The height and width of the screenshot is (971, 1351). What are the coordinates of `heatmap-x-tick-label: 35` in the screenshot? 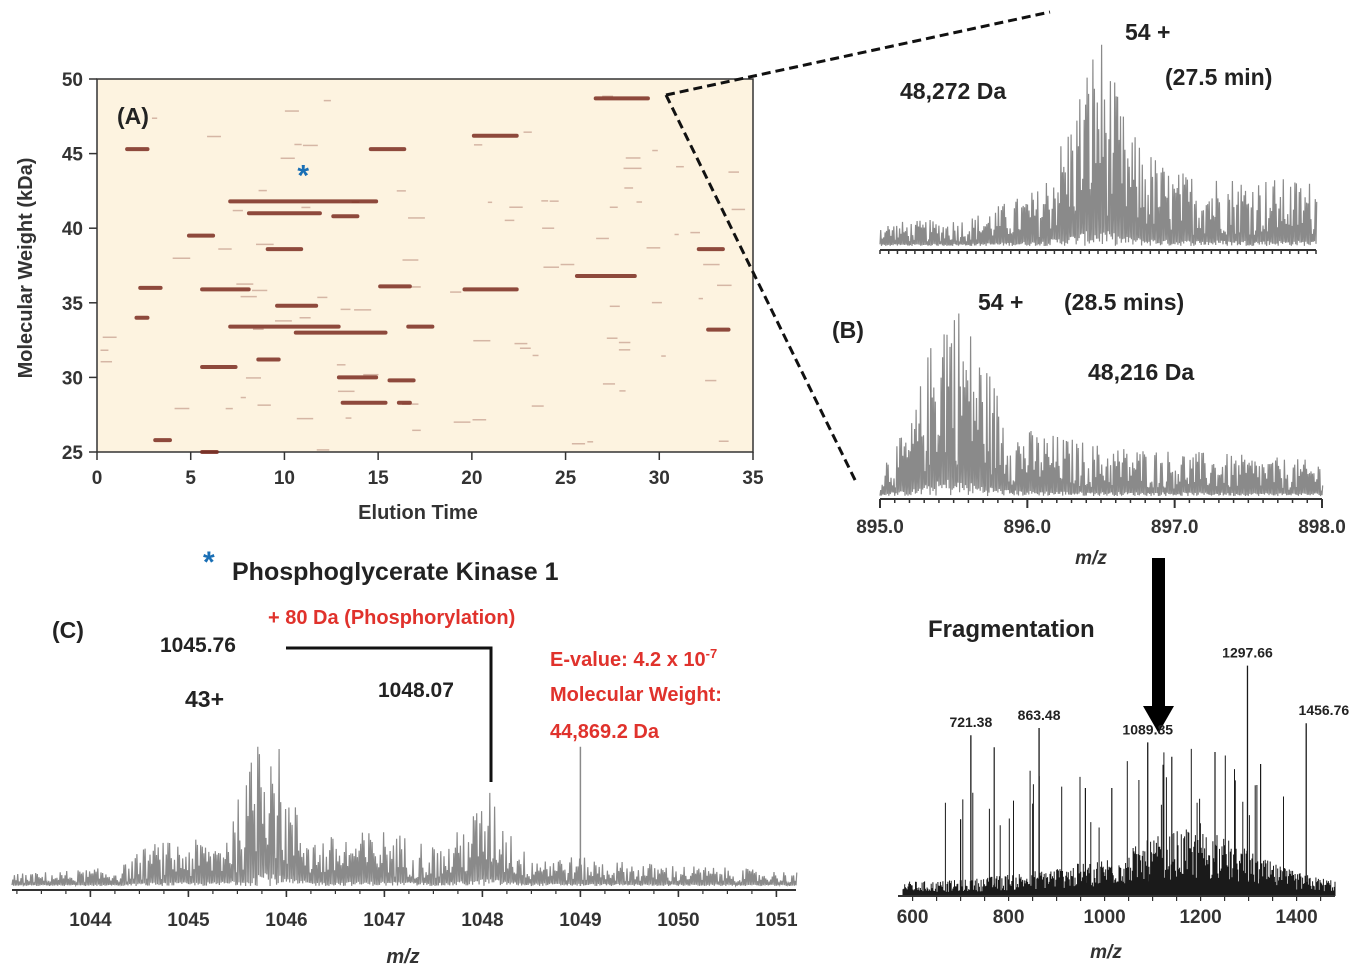 It's located at (753, 478).